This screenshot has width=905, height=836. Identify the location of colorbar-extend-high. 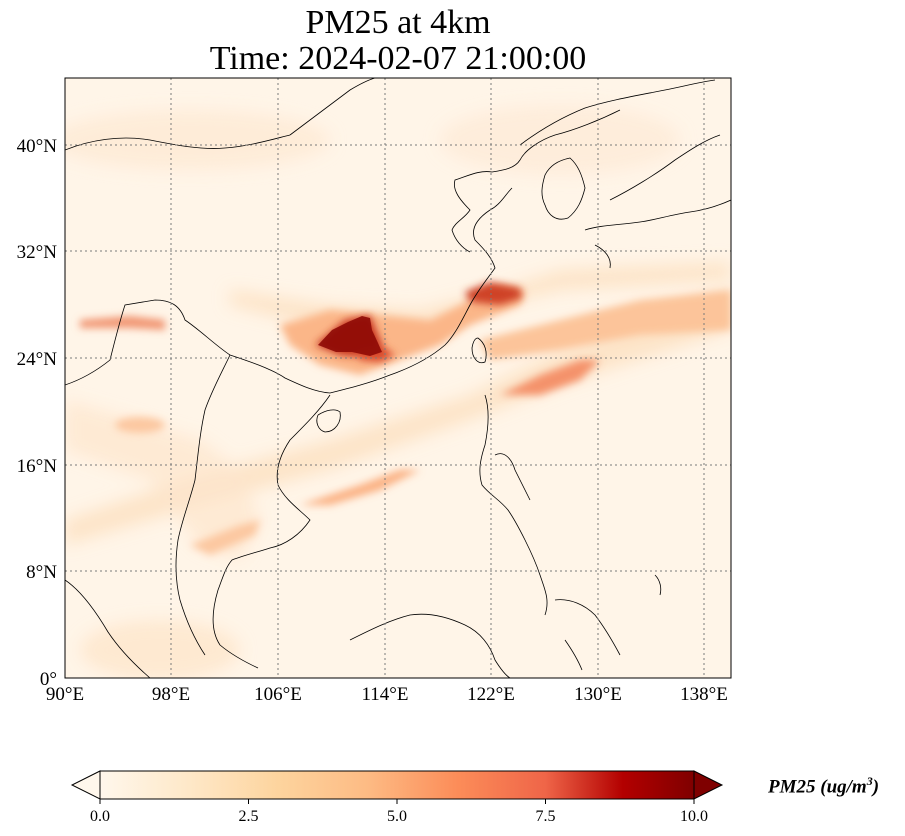
(708, 785).